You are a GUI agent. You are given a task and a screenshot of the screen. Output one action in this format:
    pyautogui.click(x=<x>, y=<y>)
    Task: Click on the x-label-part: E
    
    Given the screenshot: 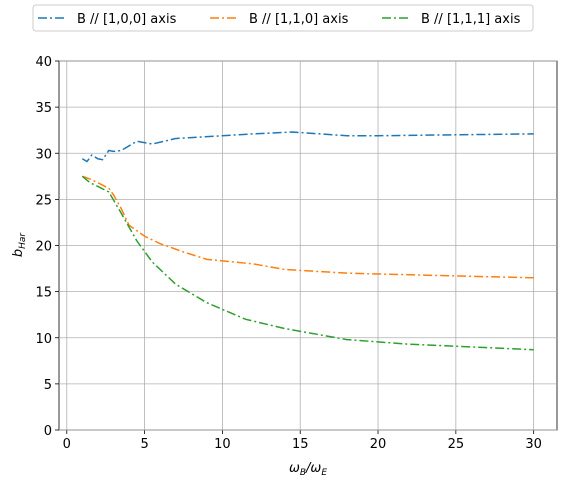 What is the action you would take?
    pyautogui.click(x=324, y=473)
    